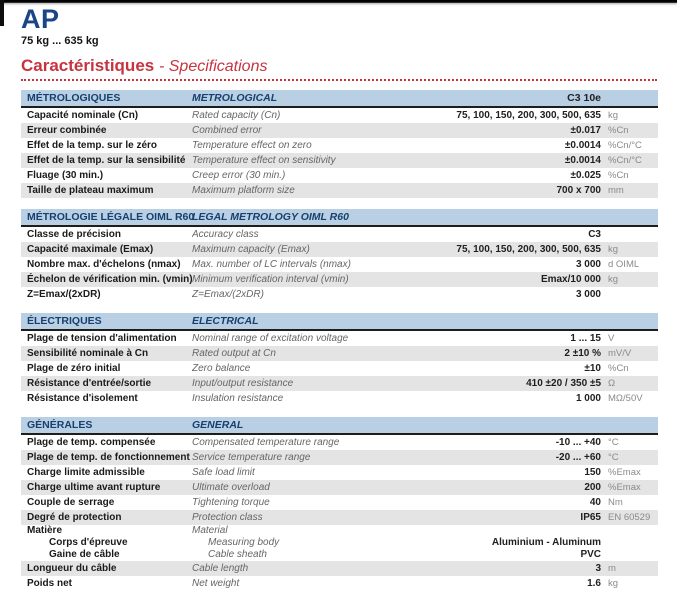 This screenshot has height=592, width=677. Describe the element at coordinates (228, 294) in the screenshot. I see `spec-label-en: Z=Emax/(2xDR)` at that location.